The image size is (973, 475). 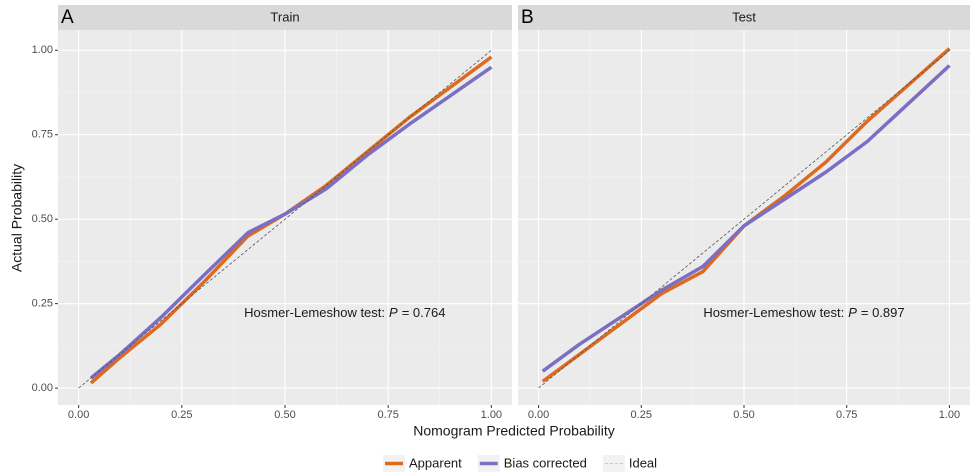 I want to click on legend-key, so click(x=613, y=463).